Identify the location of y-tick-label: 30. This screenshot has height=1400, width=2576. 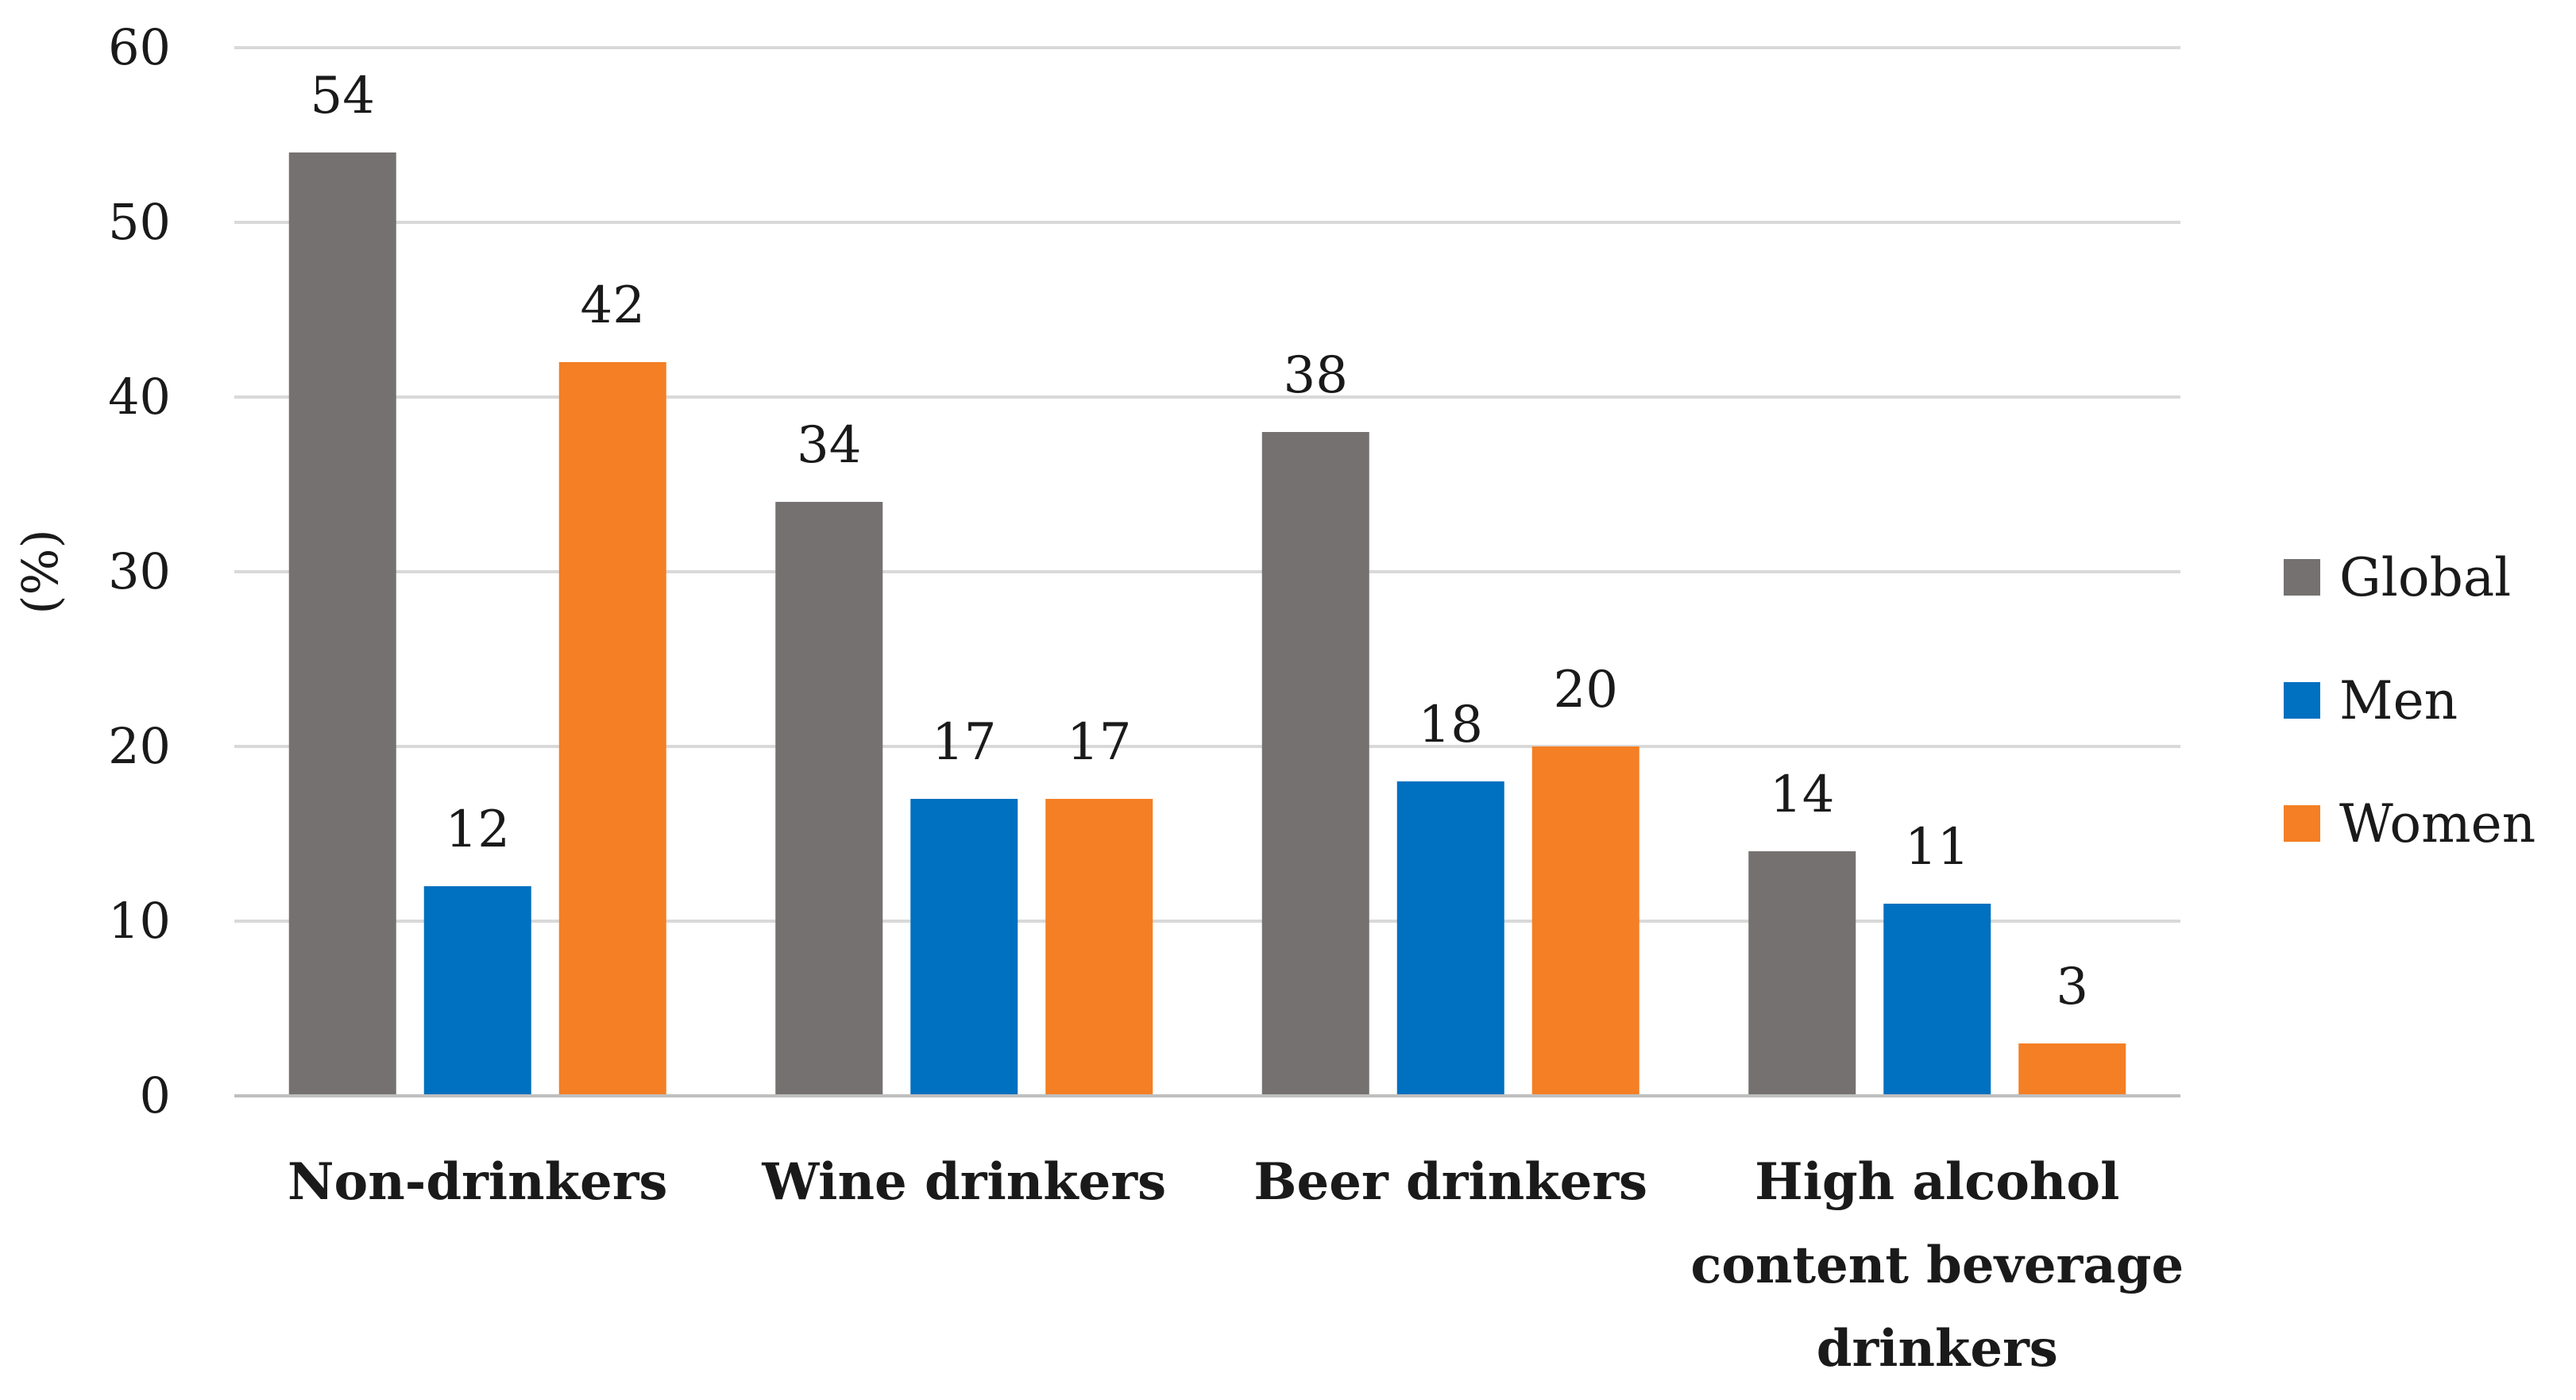
(139, 571).